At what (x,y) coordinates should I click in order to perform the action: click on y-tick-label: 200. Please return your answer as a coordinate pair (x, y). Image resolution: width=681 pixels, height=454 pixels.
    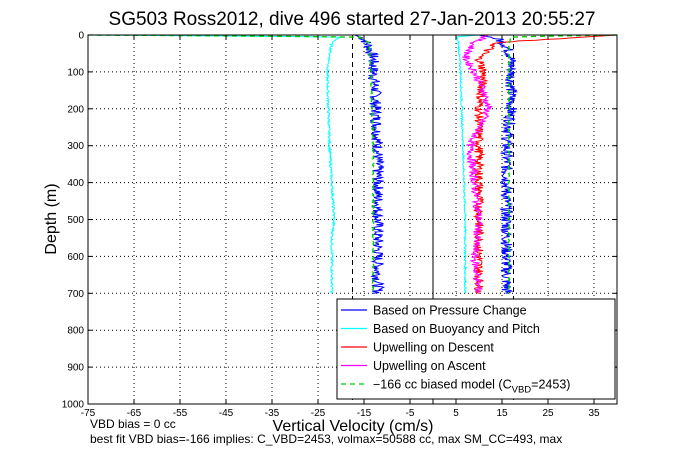
    Looking at the image, I should click on (75, 109).